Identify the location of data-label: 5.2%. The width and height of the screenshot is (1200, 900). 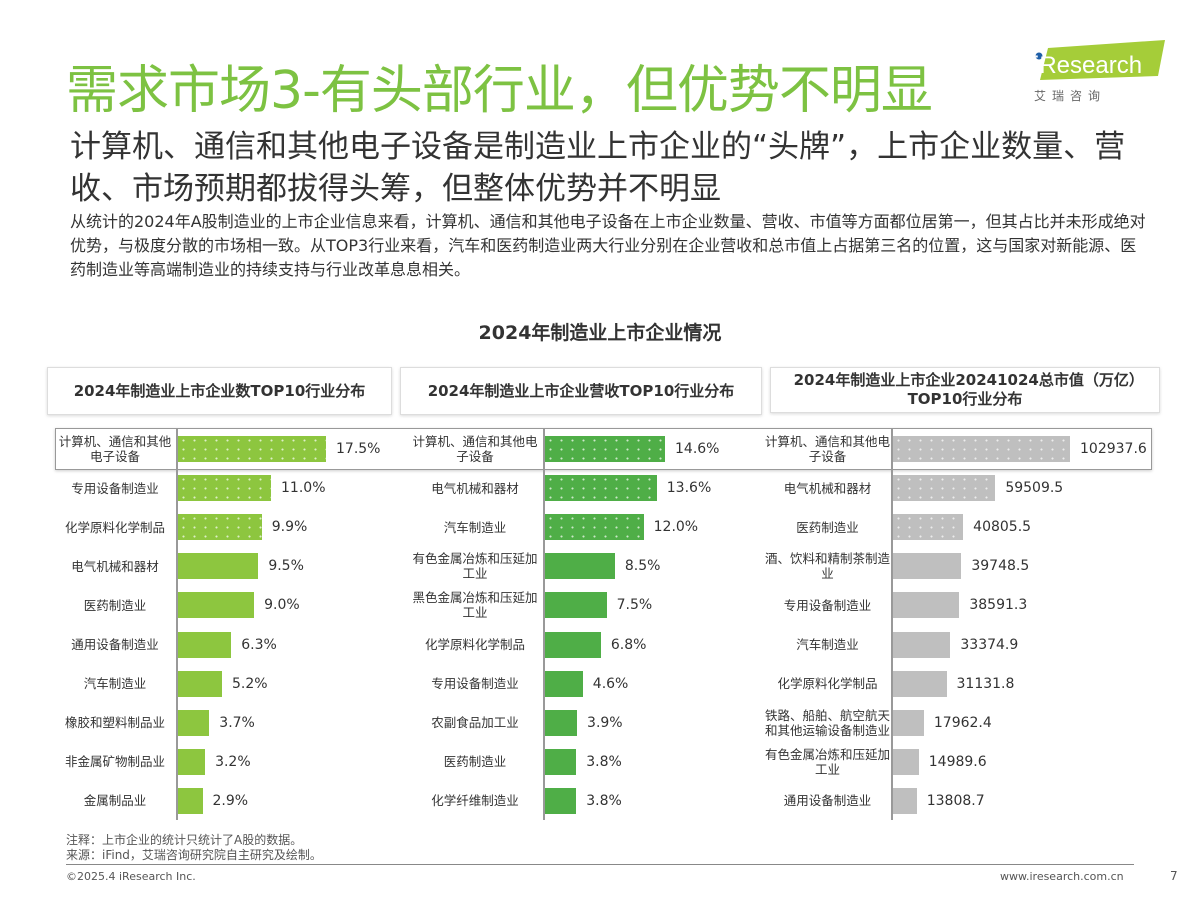
(249, 683).